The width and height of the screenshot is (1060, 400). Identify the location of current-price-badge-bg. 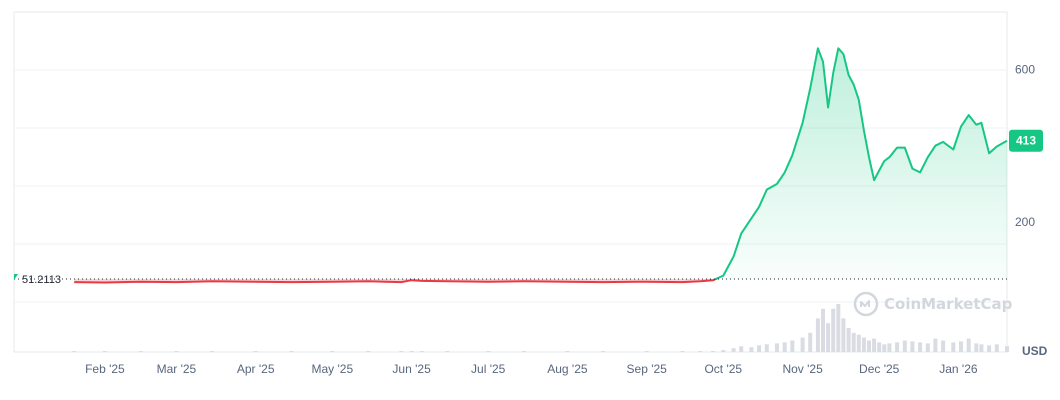
(1026, 140).